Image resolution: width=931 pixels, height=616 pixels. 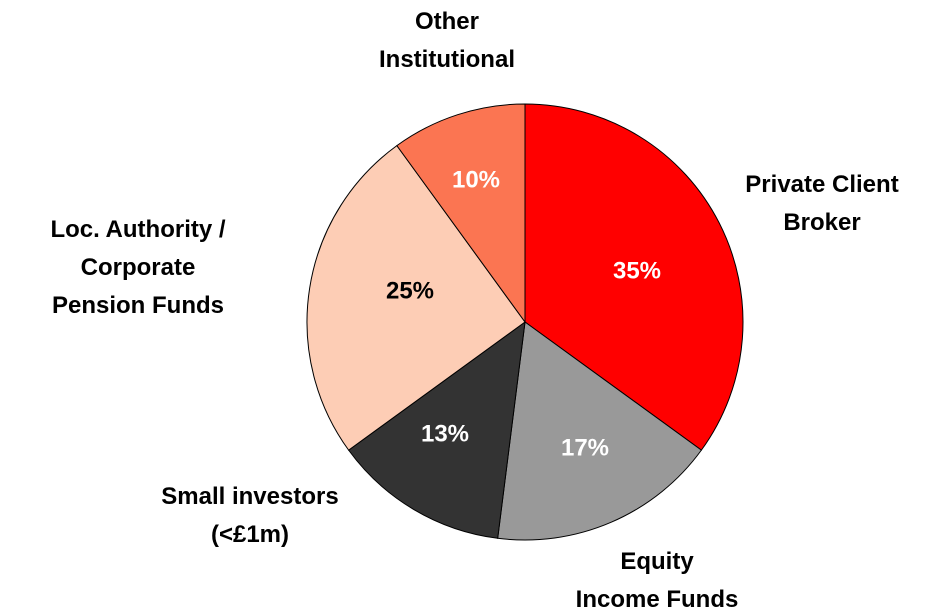 What do you see at coordinates (637, 270) in the screenshot?
I see `value-label: 35%` at bounding box center [637, 270].